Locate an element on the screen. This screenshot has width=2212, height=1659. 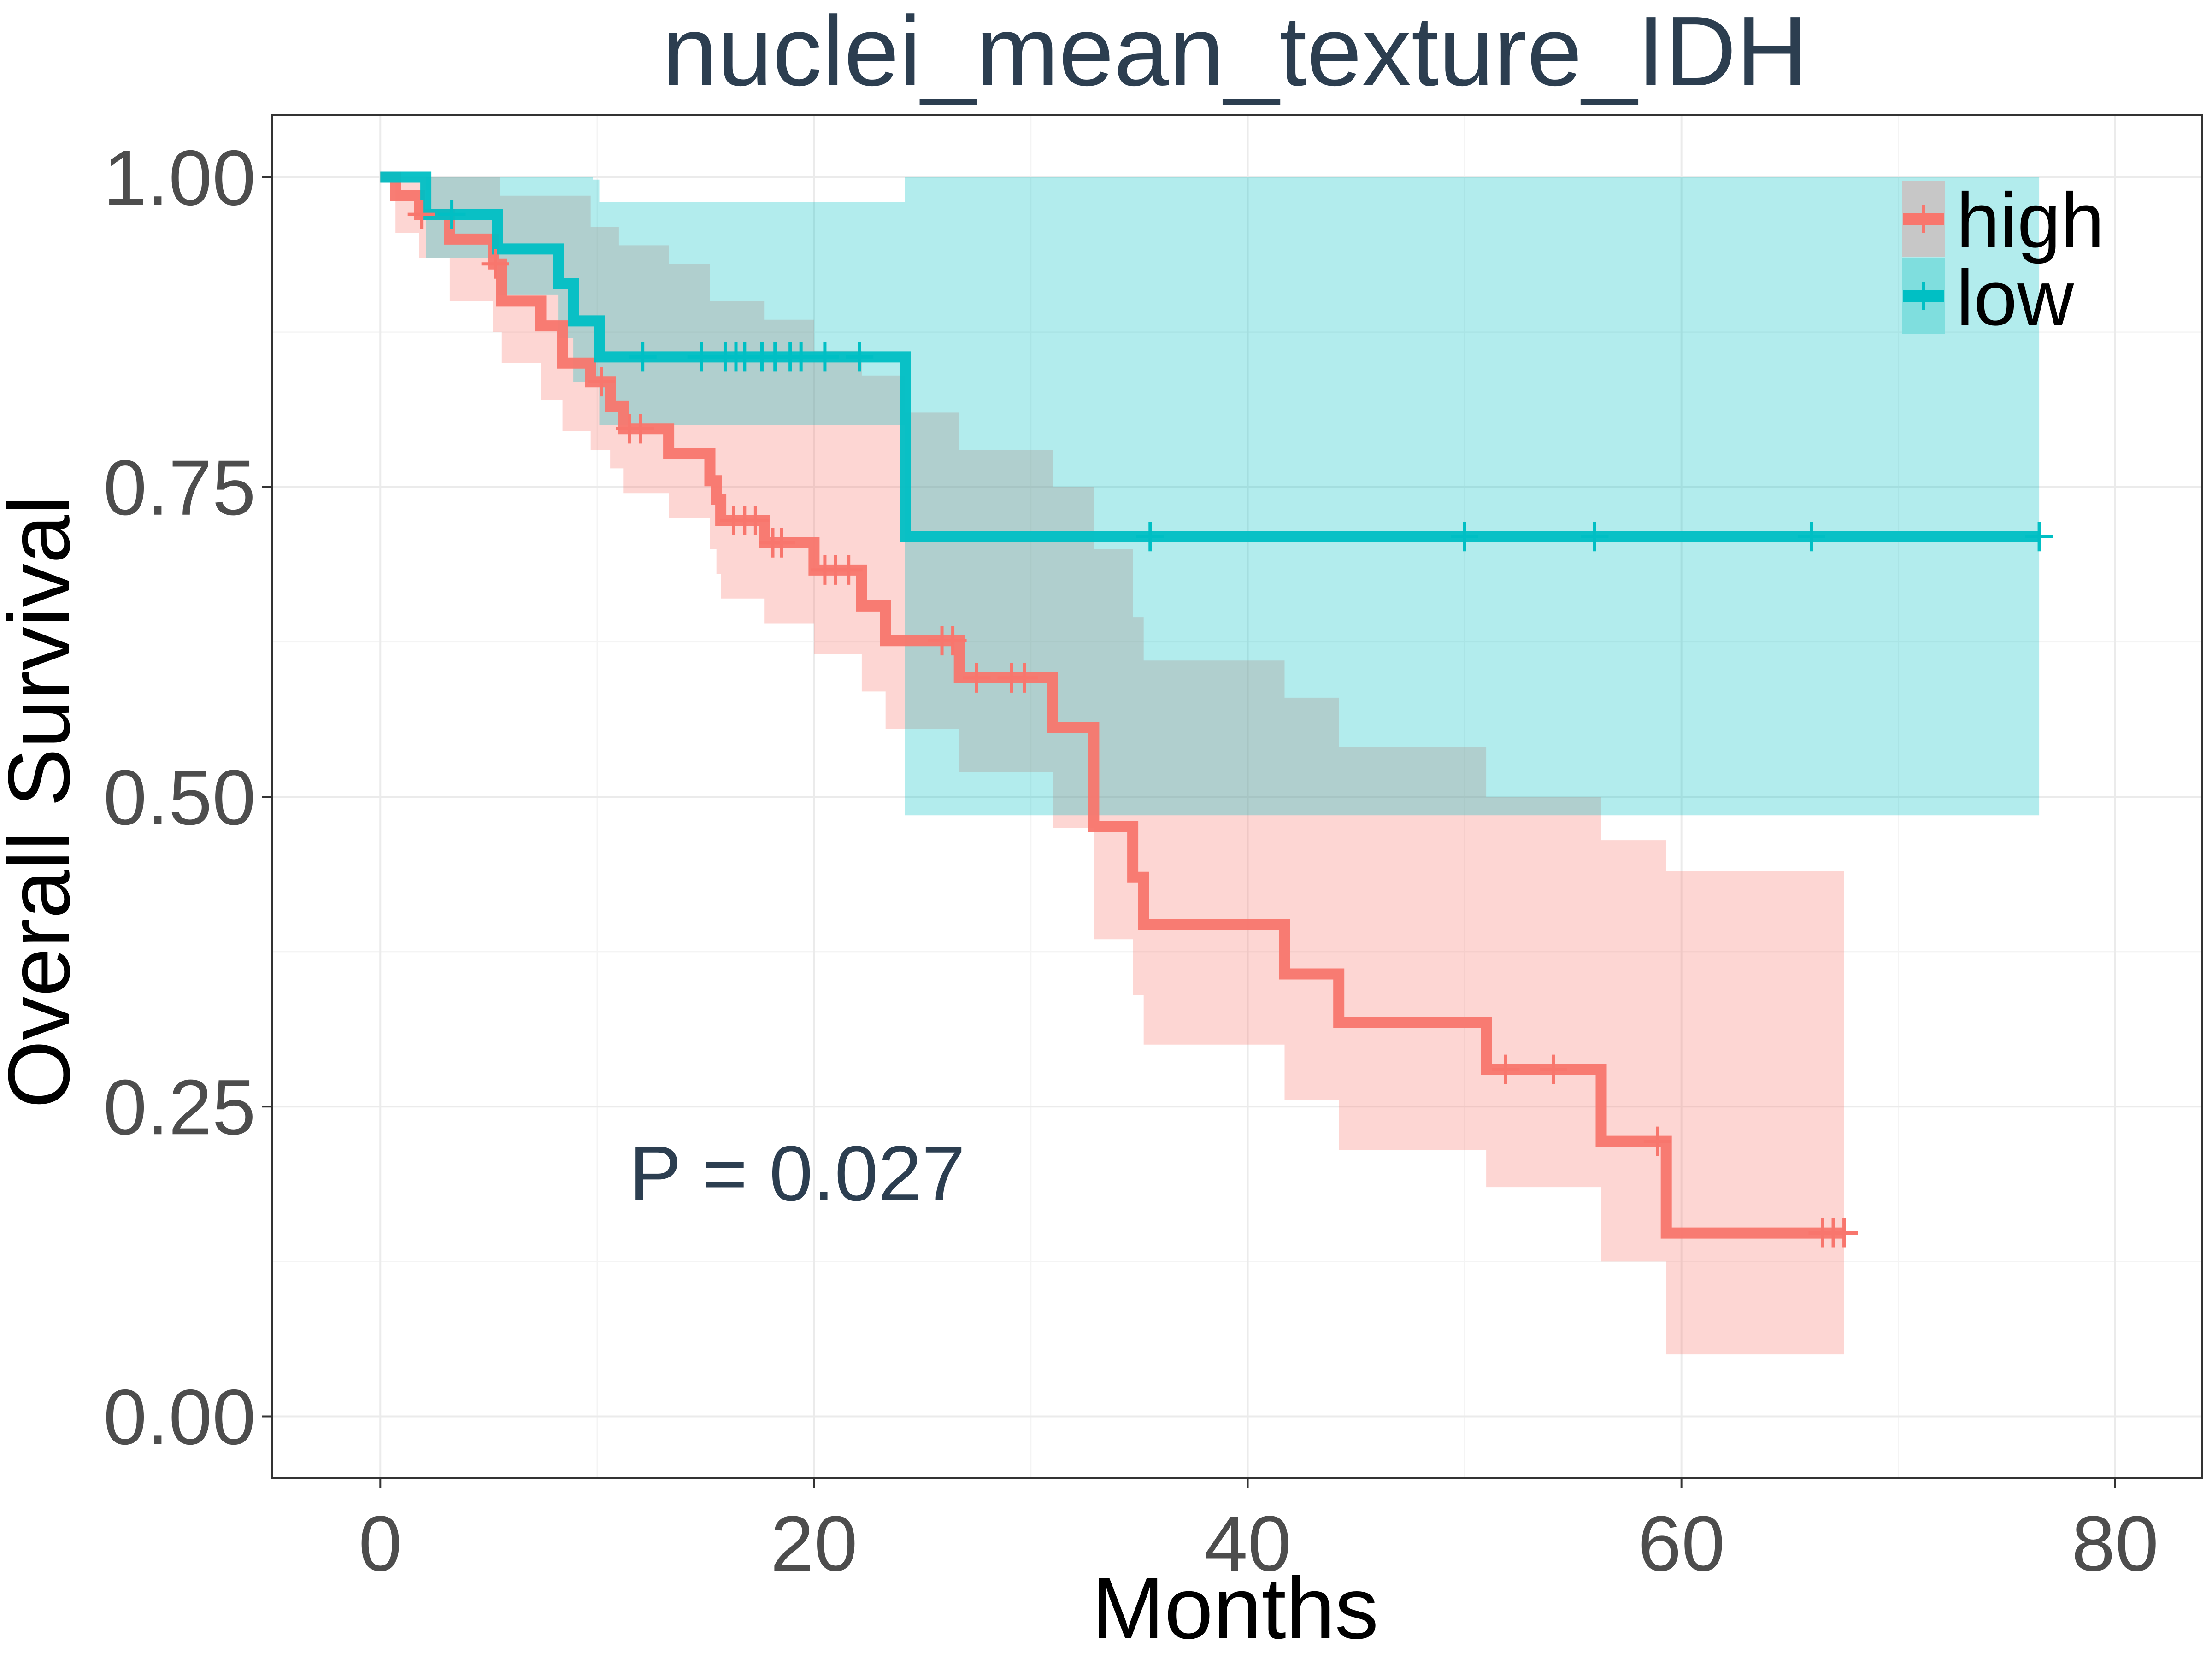
x-tick-label: 20 is located at coordinates (814, 1544).